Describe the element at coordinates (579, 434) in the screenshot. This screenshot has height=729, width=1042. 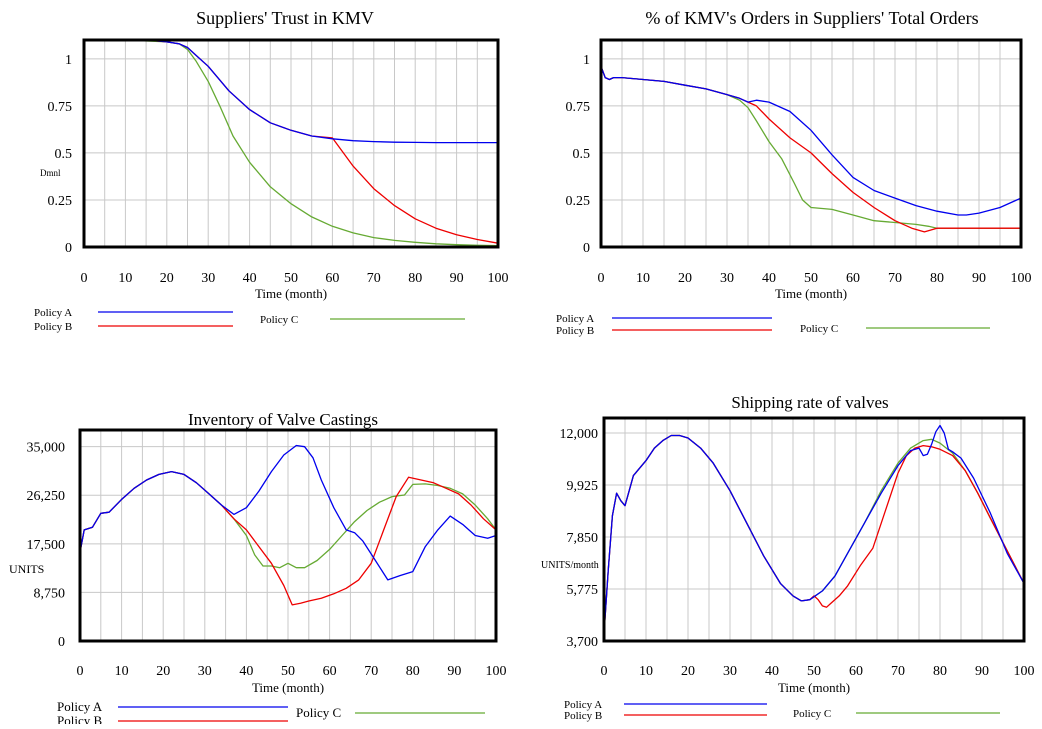
I see `y-tick-label: 12,000` at that location.